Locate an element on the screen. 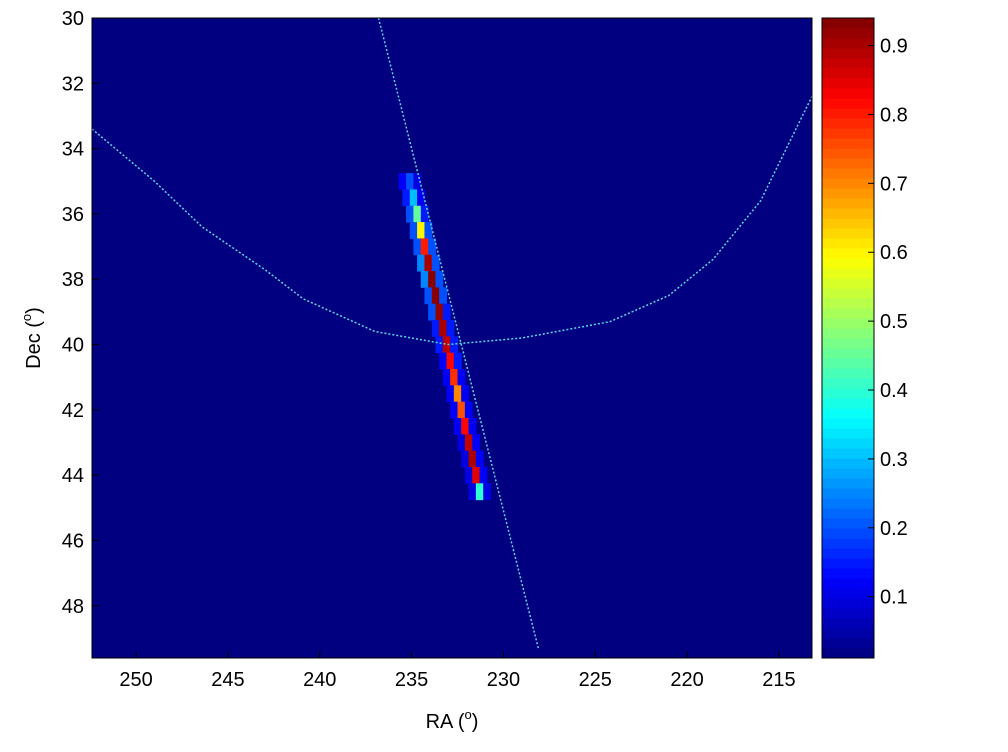  y-tick-label: 48 is located at coordinates (73, 607).